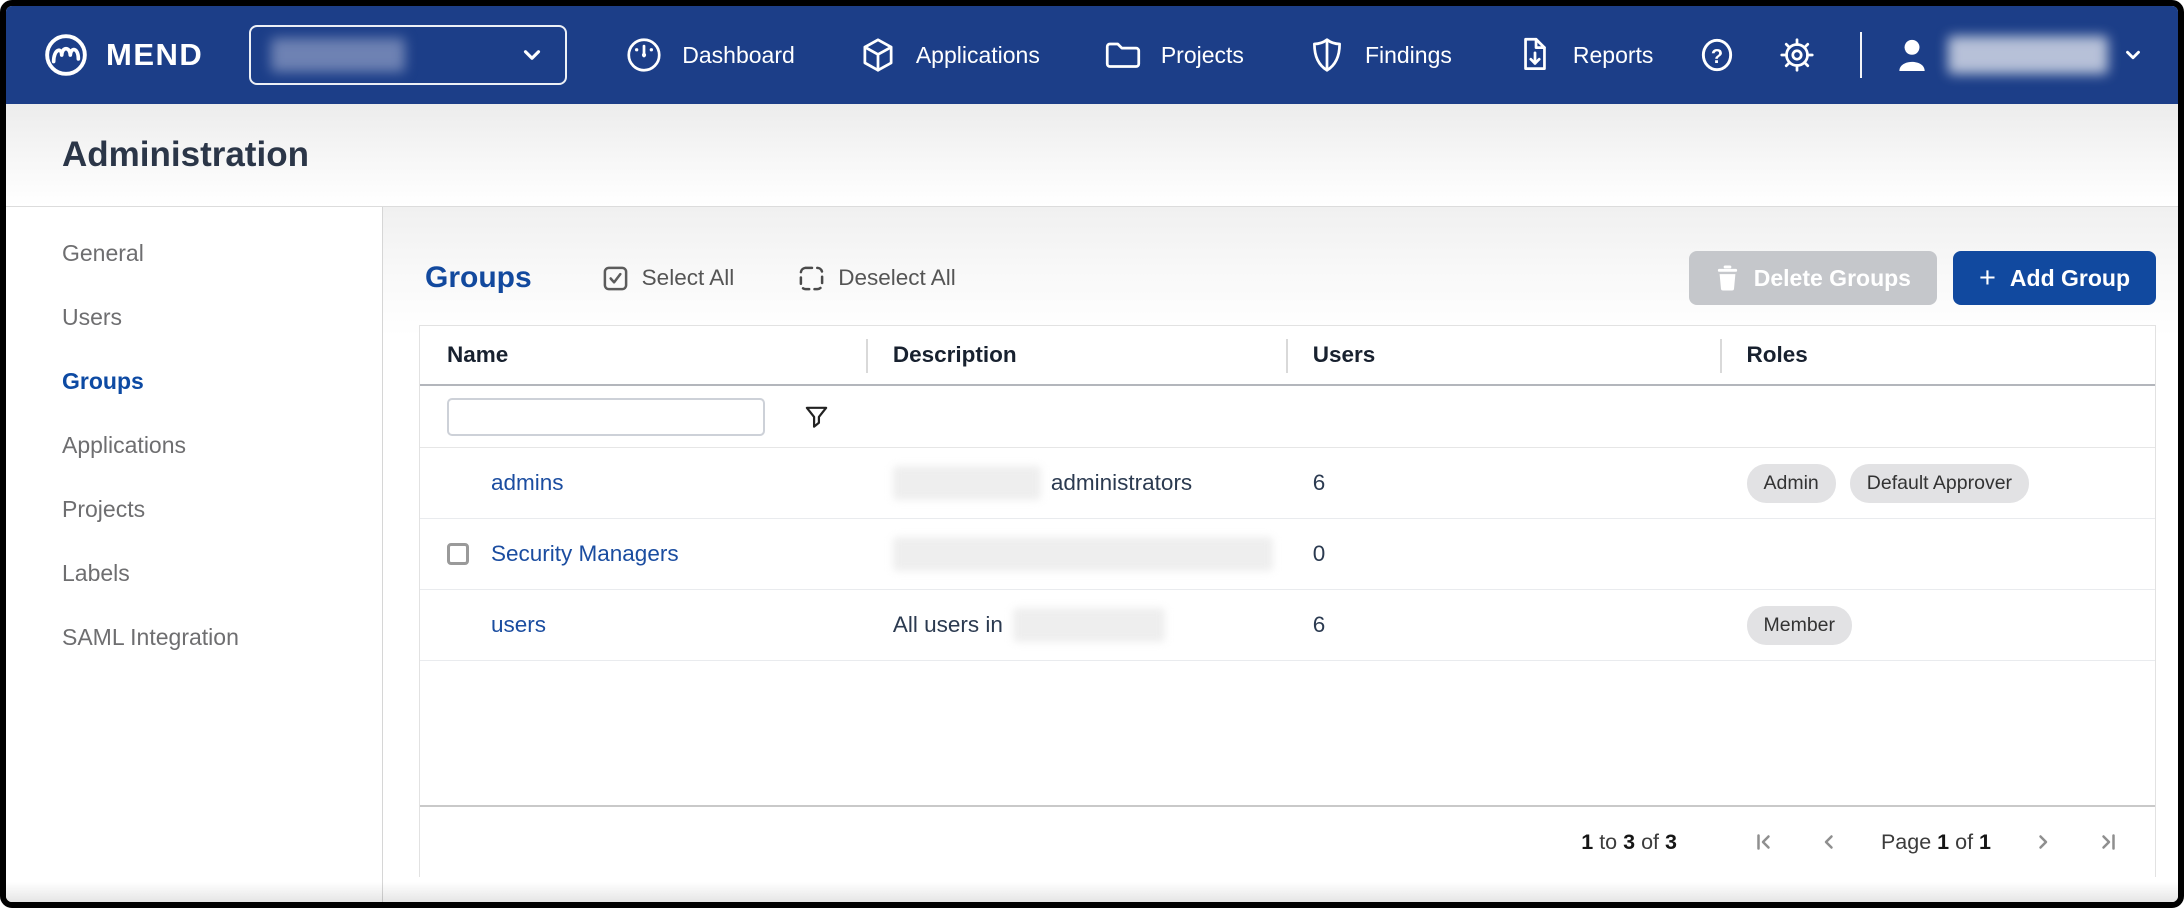  I want to click on page-total: 1, so click(1985, 841).